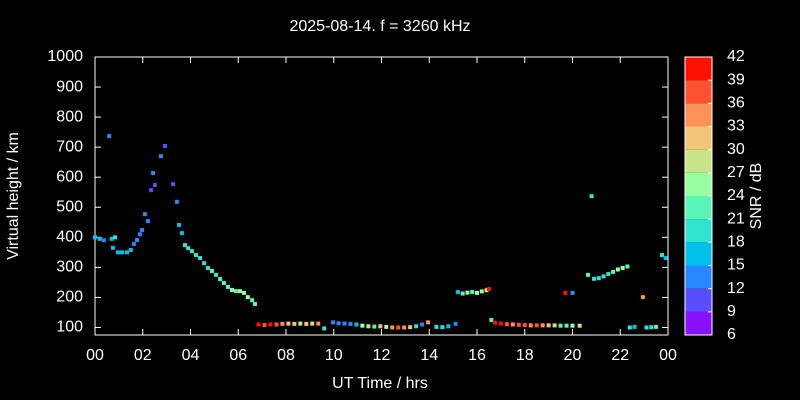 This screenshot has height=400, width=800. What do you see at coordinates (382, 355) in the screenshot?
I see `x-tick-label: 12` at bounding box center [382, 355].